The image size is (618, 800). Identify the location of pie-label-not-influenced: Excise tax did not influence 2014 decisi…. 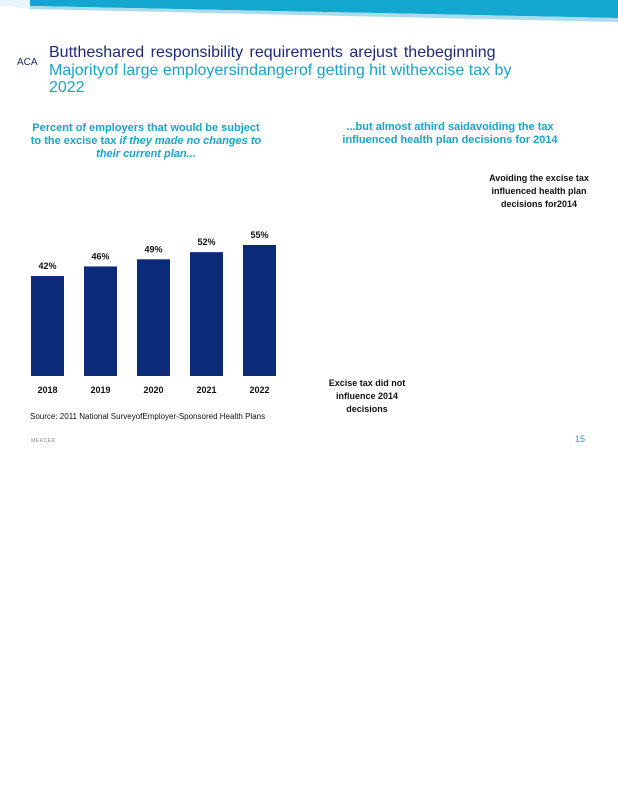
(367, 396).